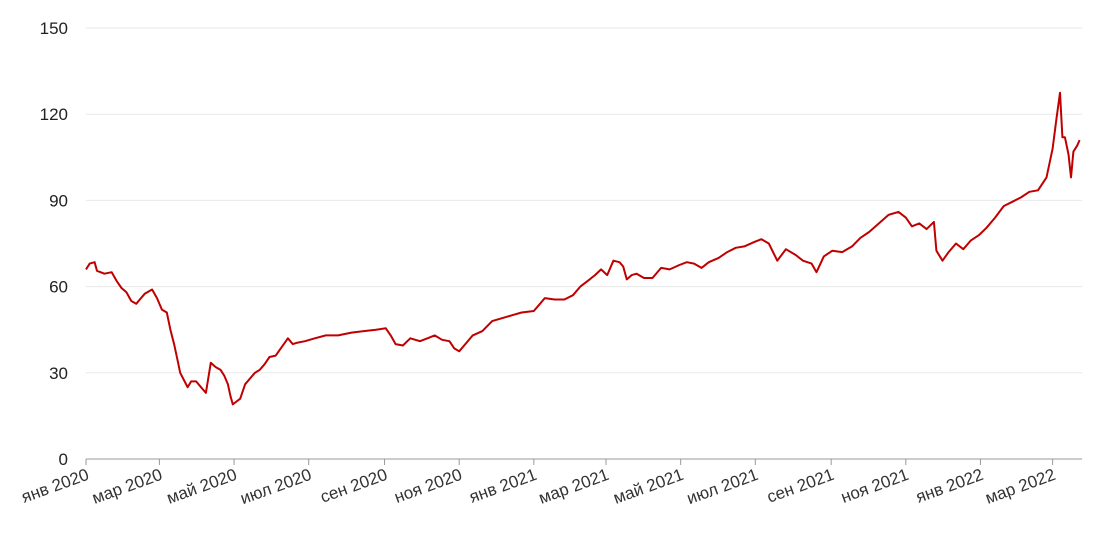 This screenshot has width=1100, height=547. What do you see at coordinates (63, 459) in the screenshot?
I see `y-tick-label: 0` at bounding box center [63, 459].